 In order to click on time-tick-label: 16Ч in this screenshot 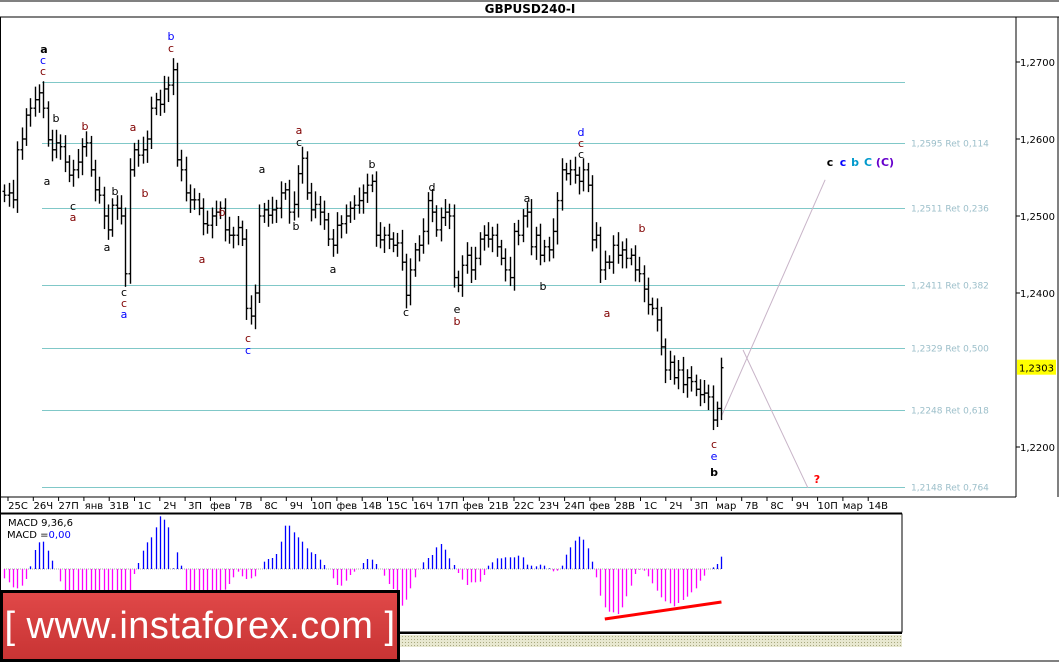, I will do `click(423, 506)`.